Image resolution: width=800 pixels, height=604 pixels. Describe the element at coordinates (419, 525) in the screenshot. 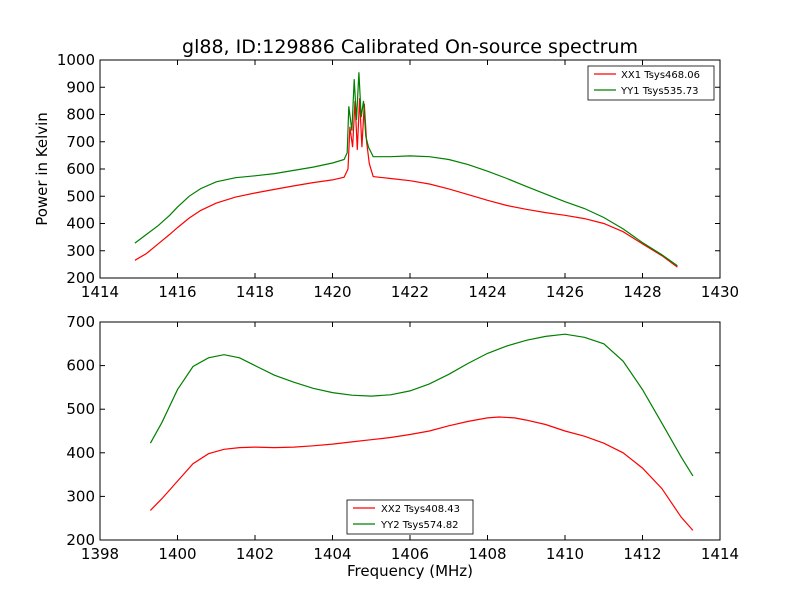

I see `legend-label-yy2: YY2 Tsys574.82` at that location.